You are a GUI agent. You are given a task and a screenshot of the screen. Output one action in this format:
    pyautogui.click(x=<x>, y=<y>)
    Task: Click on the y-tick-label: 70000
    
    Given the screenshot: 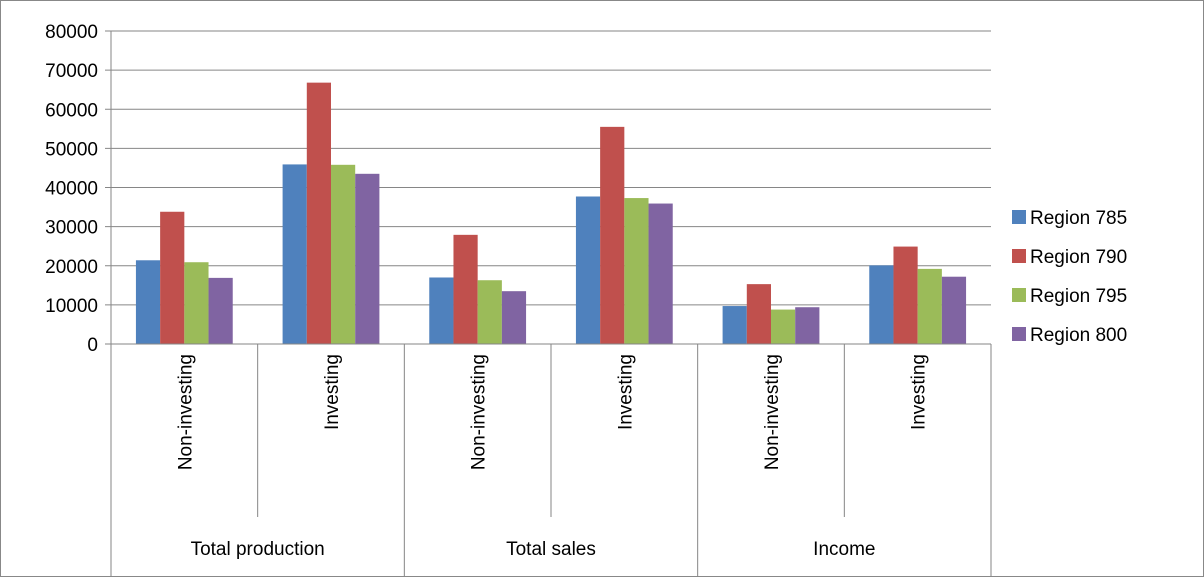 What is the action you would take?
    pyautogui.click(x=71, y=71)
    